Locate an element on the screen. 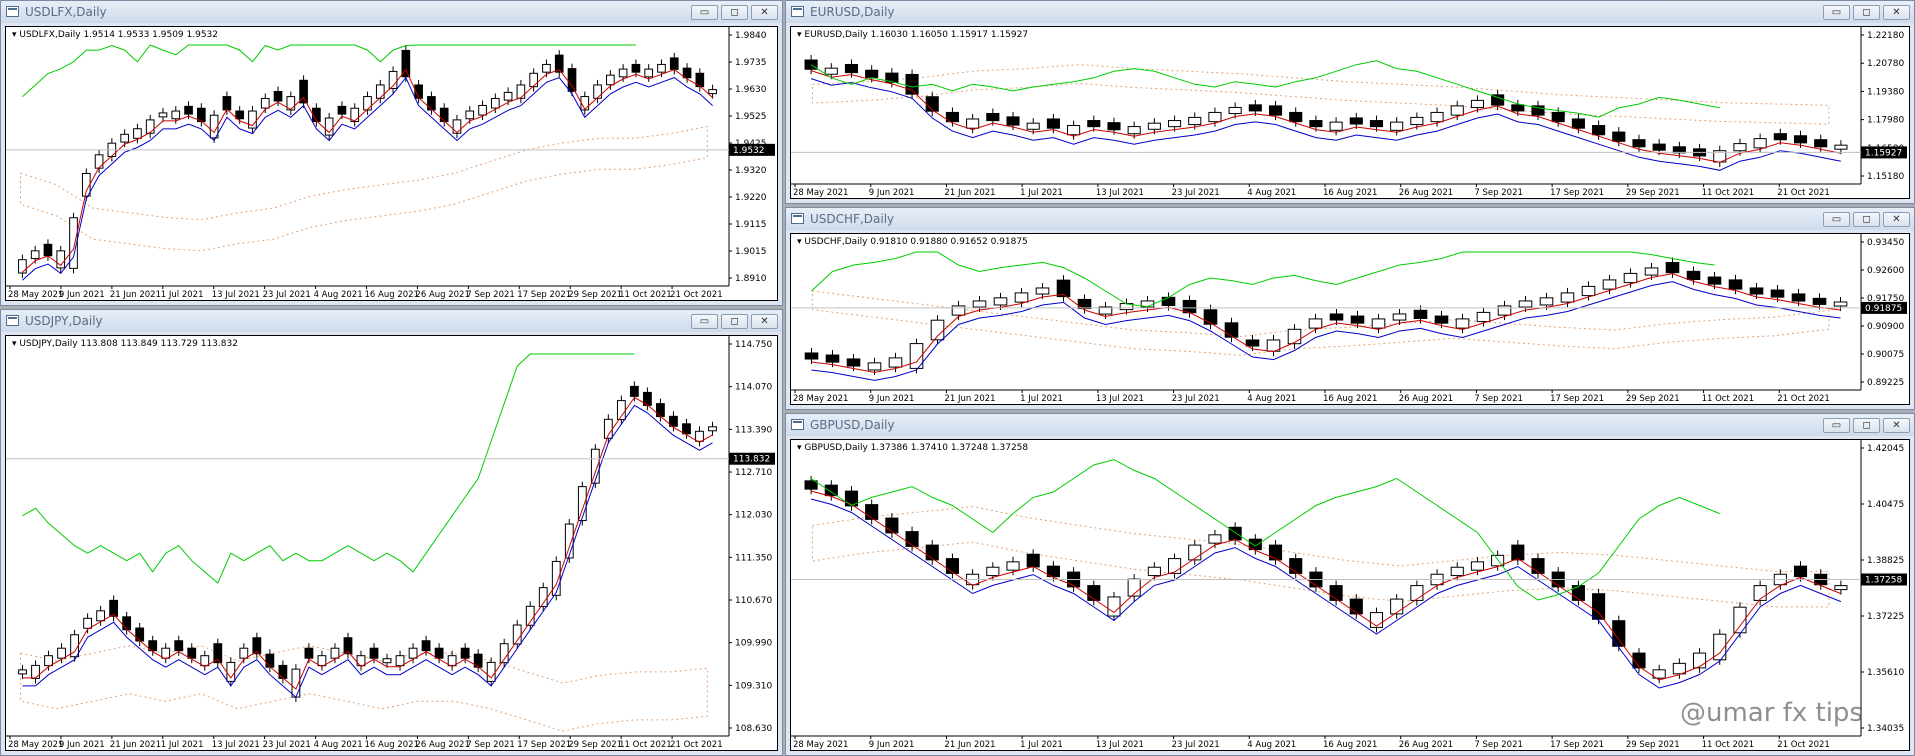 The image size is (1915, 756). window-titlebar: USDLFX,Daily ▭ ◻ ✕ is located at coordinates (391, 12).